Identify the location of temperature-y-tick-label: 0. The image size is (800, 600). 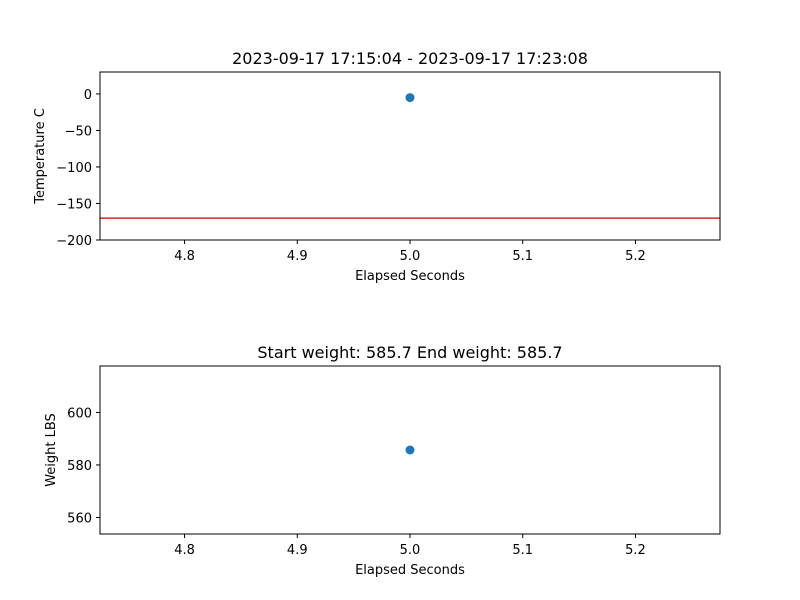
(88, 95).